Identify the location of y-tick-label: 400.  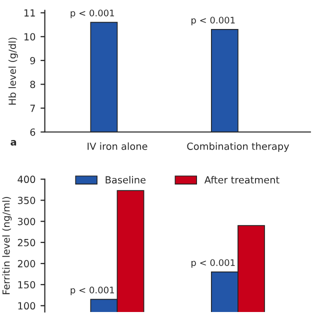
(27, 180).